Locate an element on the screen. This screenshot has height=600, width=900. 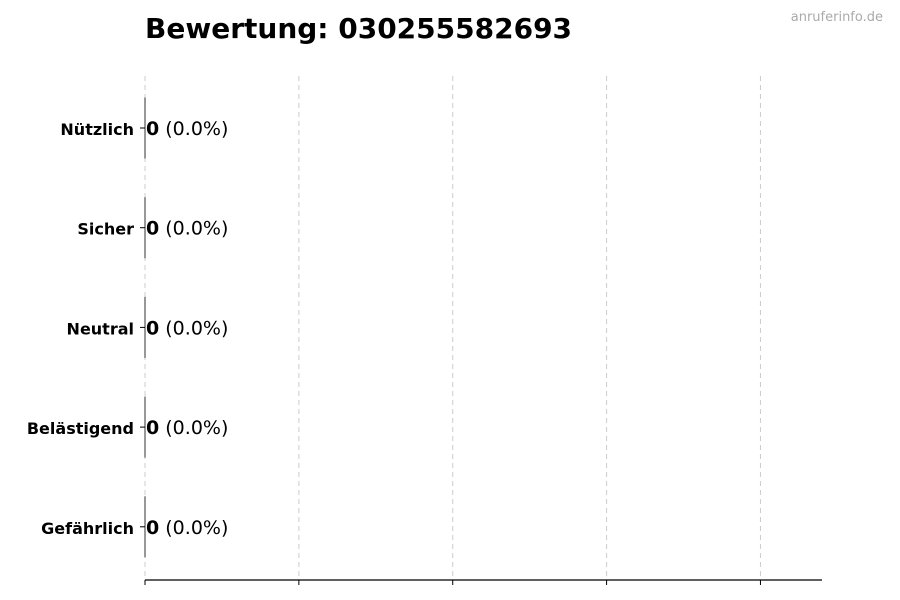
data-label-3: 0 (0.0%) is located at coordinates (187, 428).